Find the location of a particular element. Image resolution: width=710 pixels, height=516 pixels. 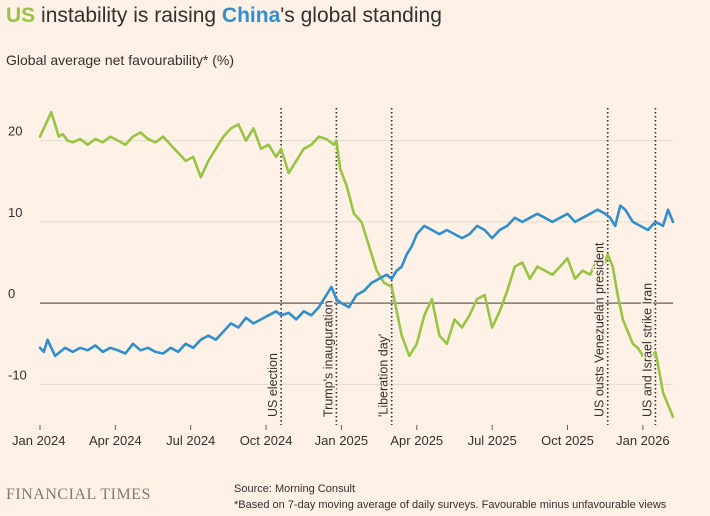

x-tick-label: Jul 2024 is located at coordinates (190, 440).